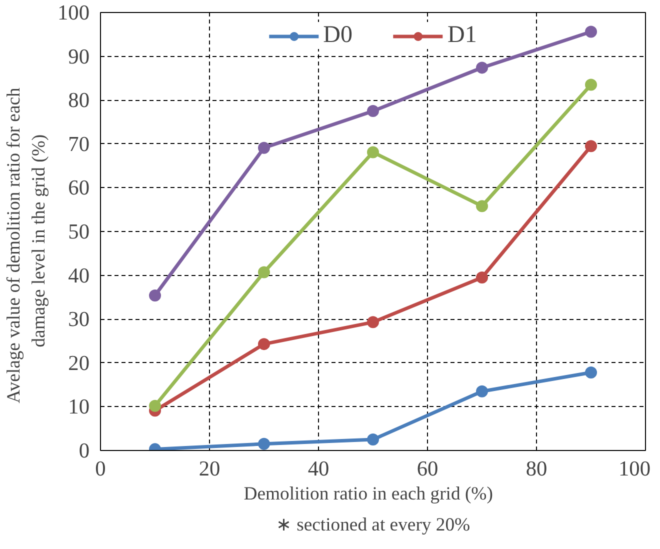 This screenshot has height=549, width=660. What do you see at coordinates (79, 319) in the screenshot?
I see `y-tick-label: 30` at bounding box center [79, 319].